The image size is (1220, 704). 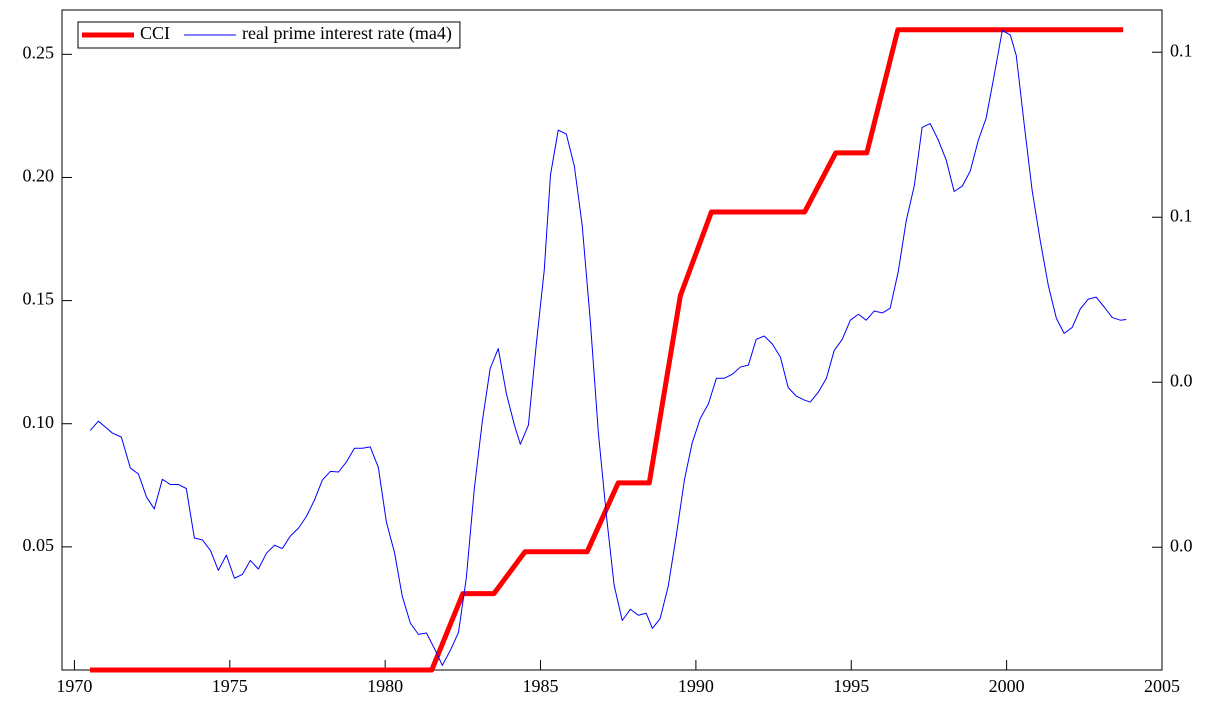 What do you see at coordinates (39, 299) in the screenshot?
I see `y-tick-label: 0.15` at bounding box center [39, 299].